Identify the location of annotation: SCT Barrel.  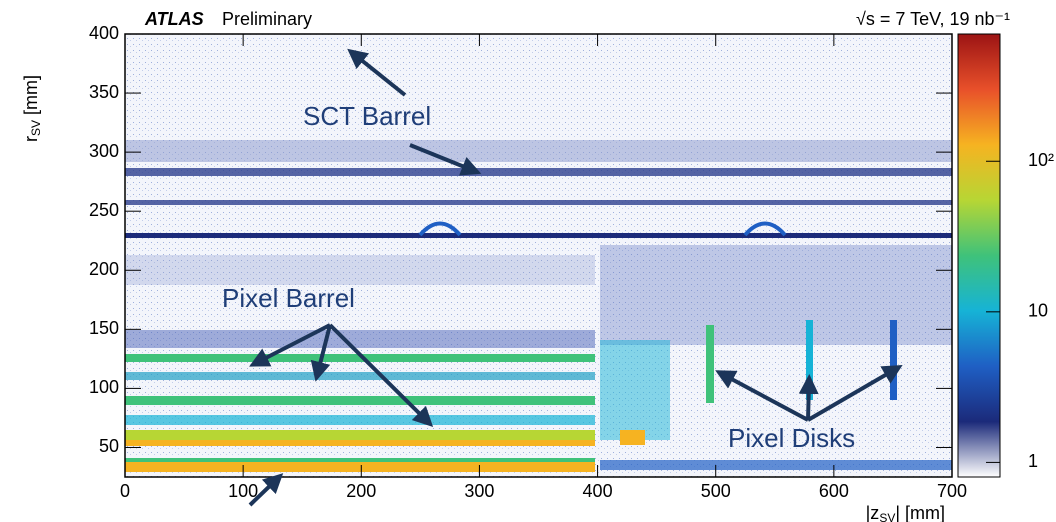
(367, 116).